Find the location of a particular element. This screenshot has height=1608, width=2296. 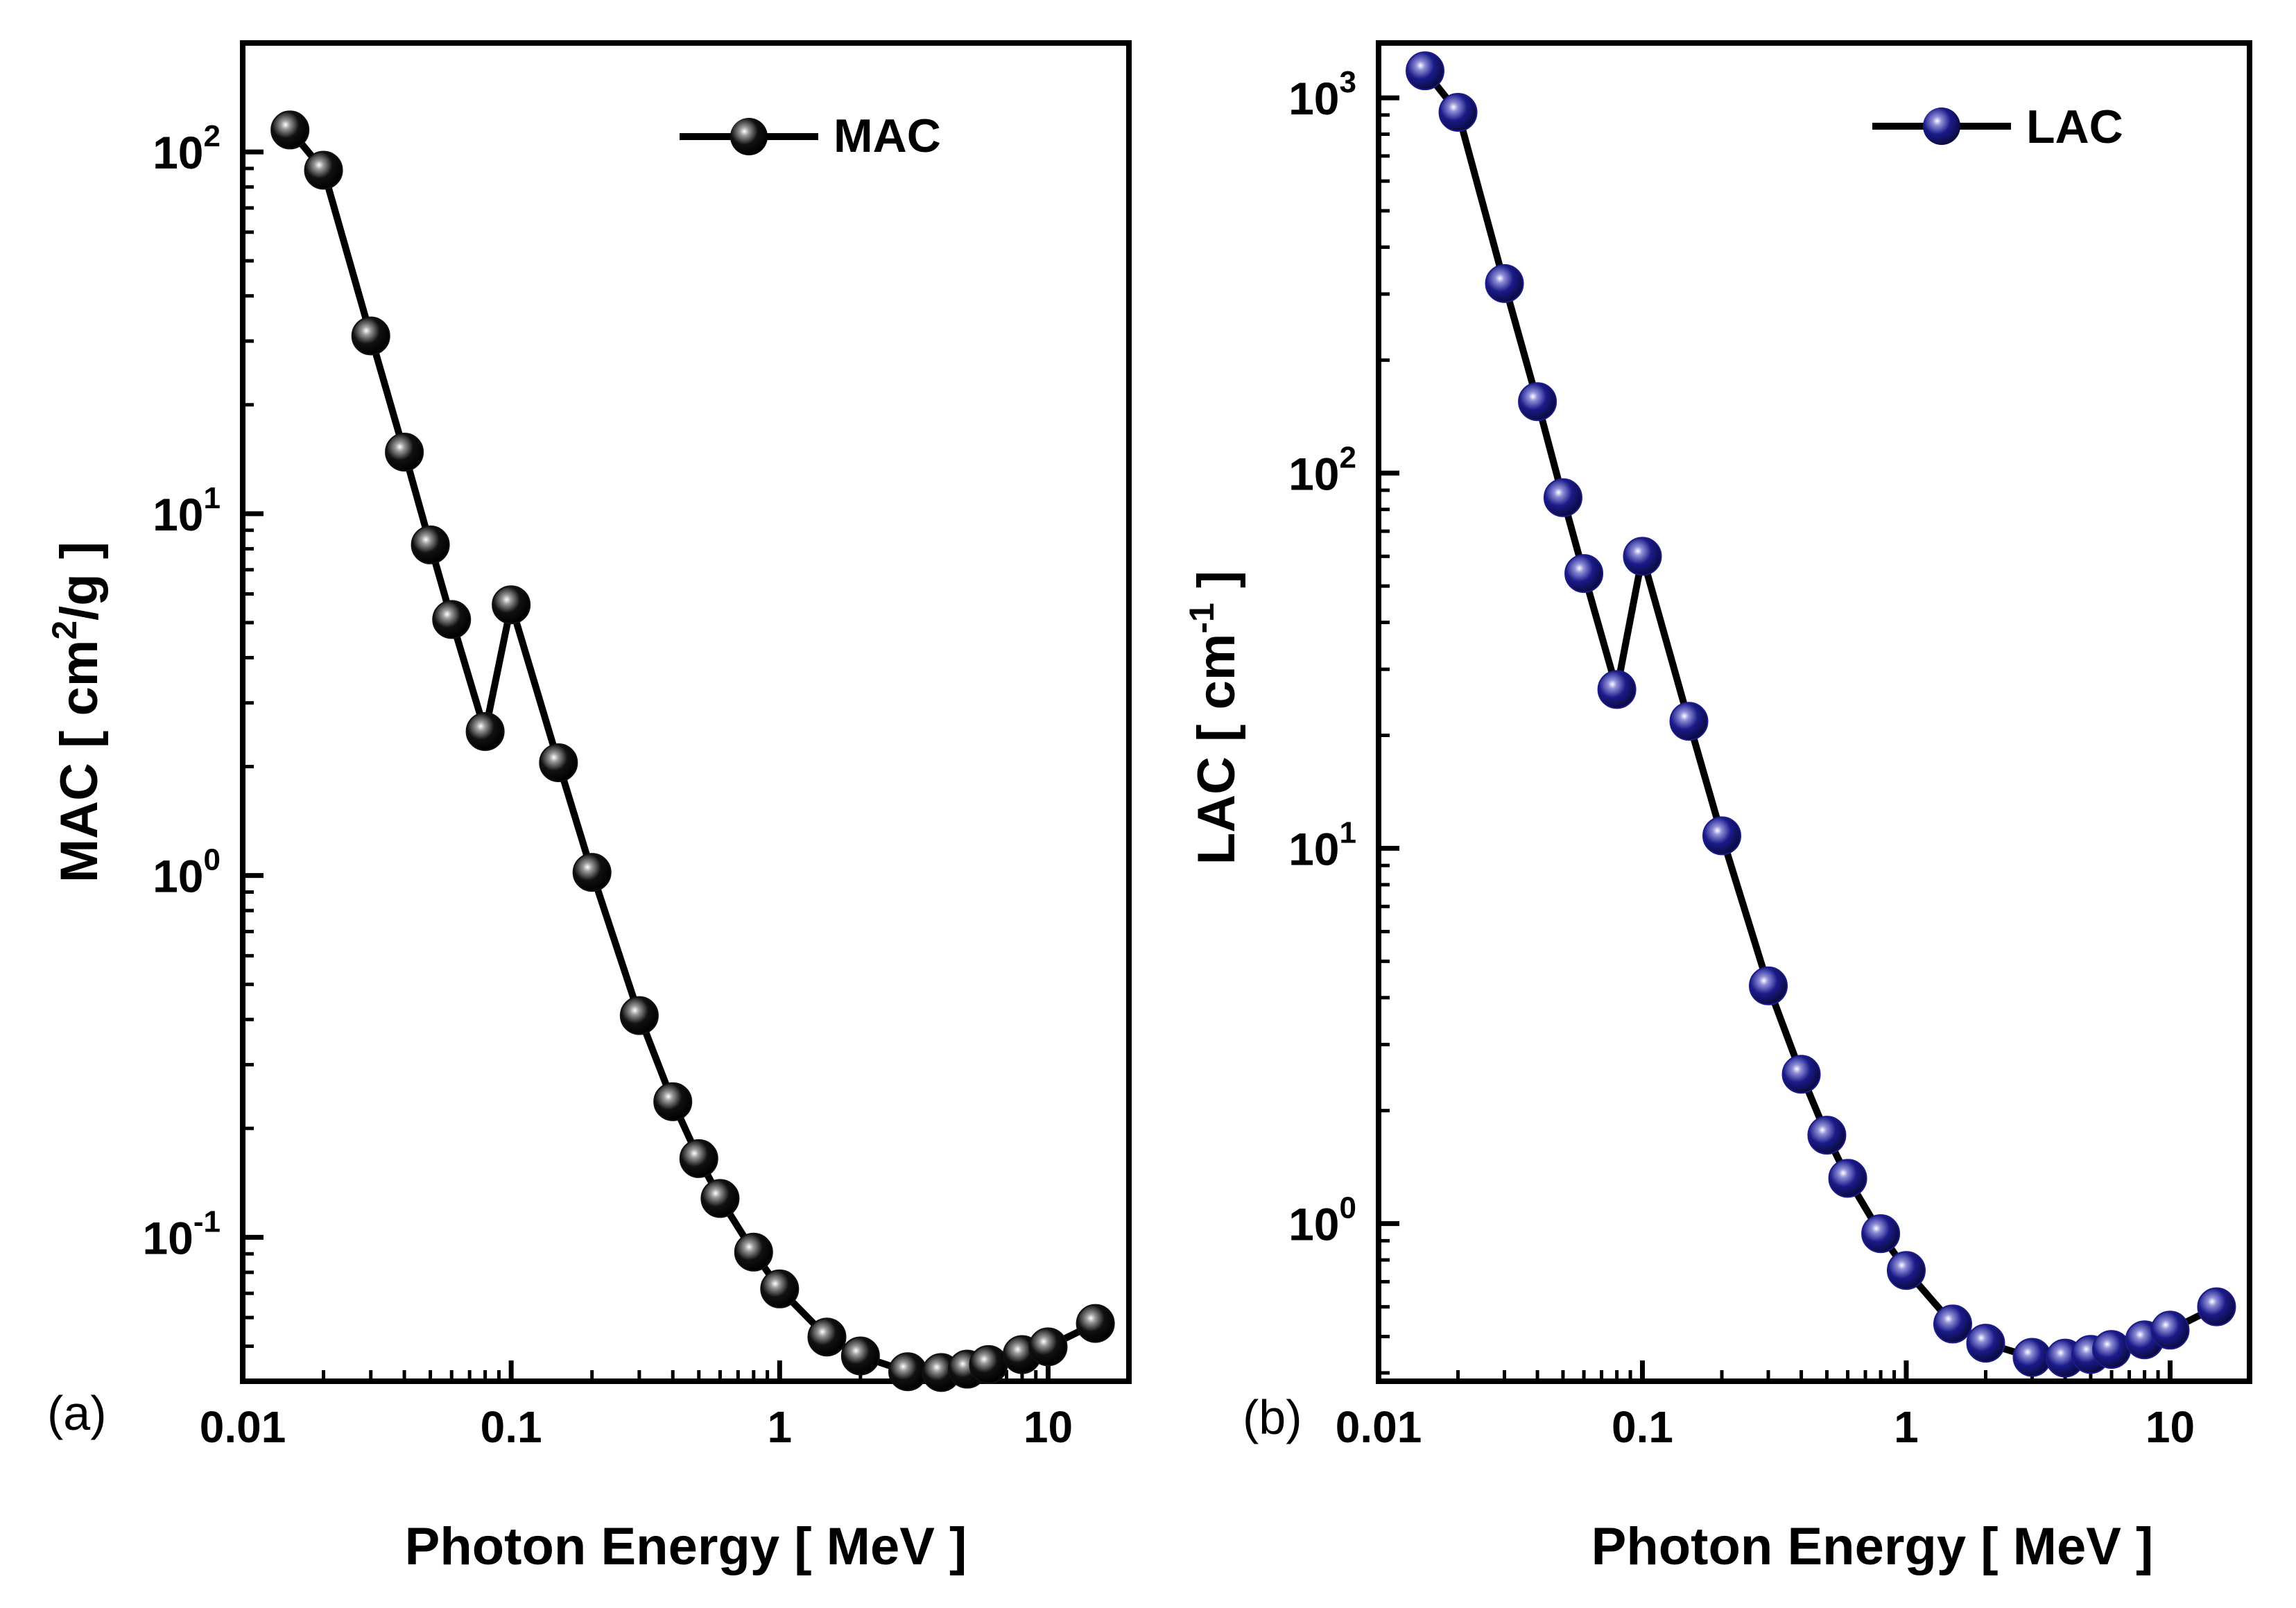

legend-b: LAC is located at coordinates (1997, 127).